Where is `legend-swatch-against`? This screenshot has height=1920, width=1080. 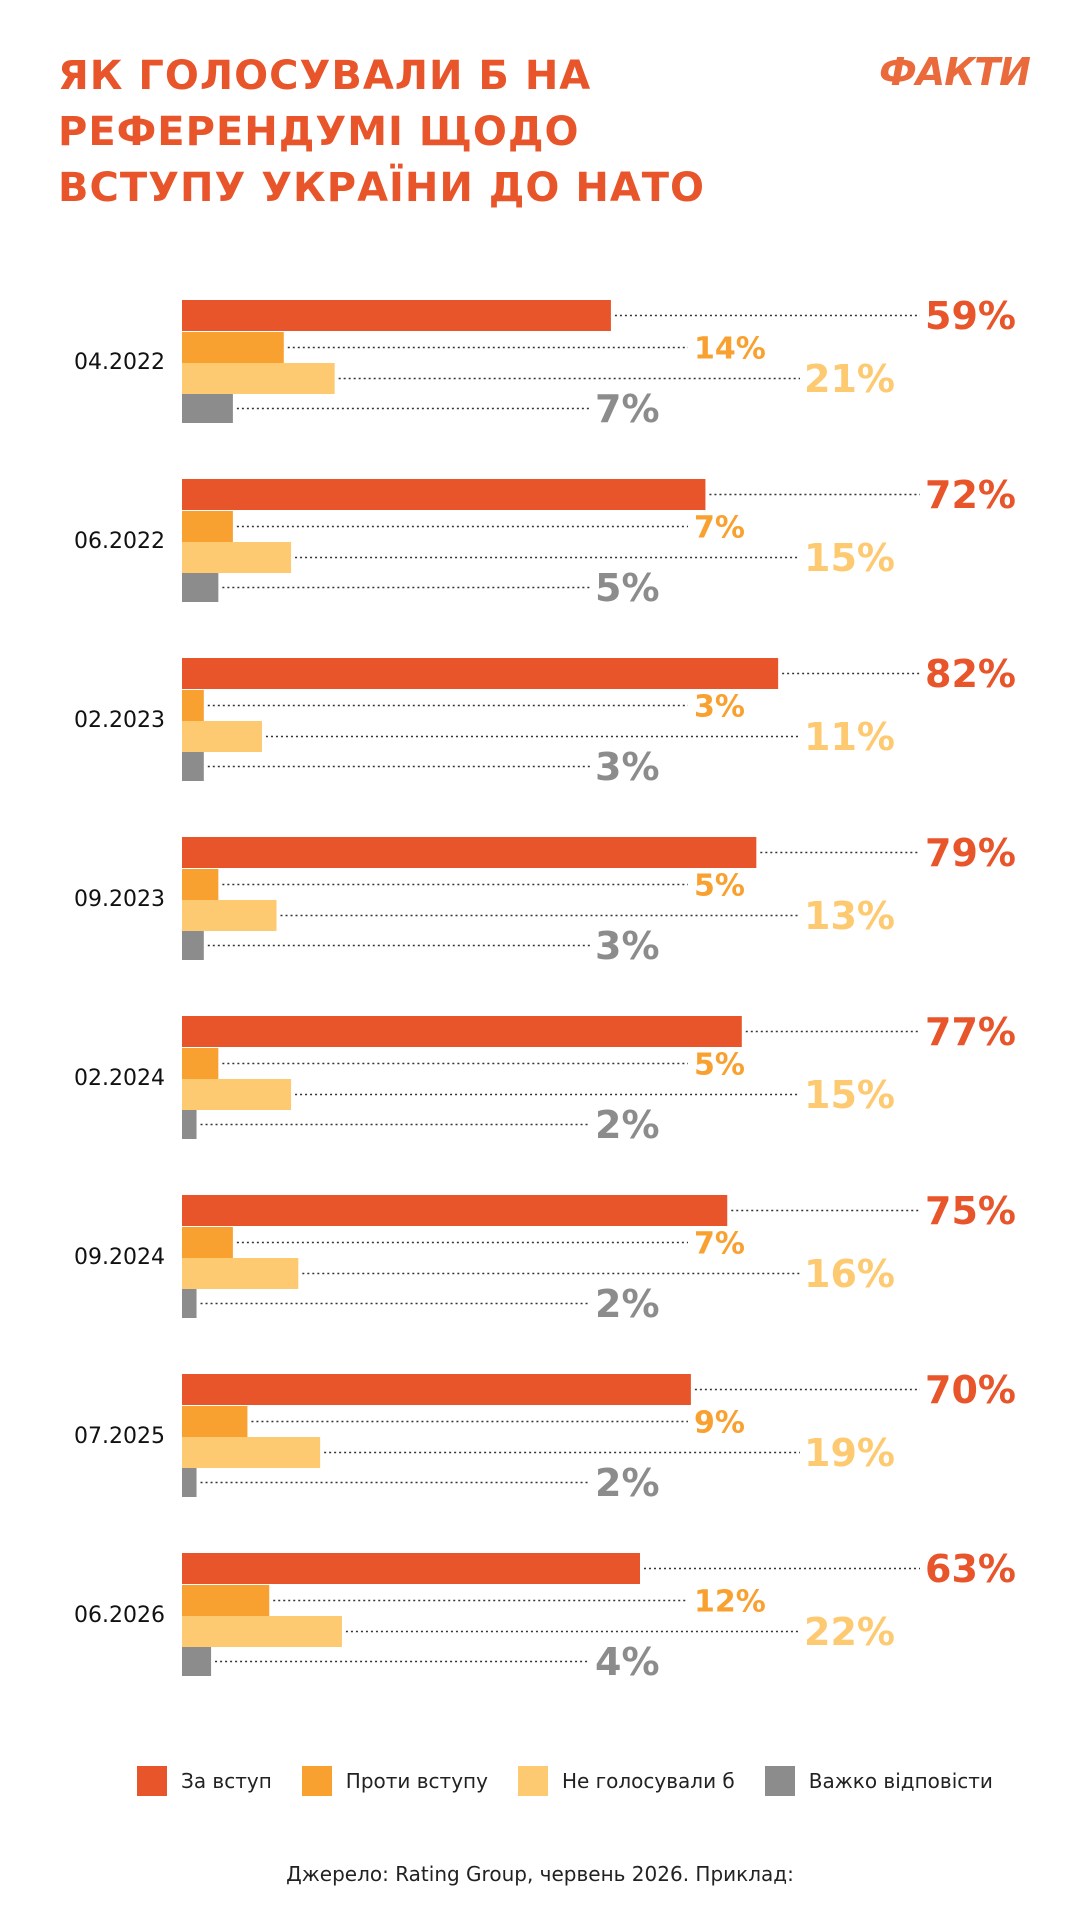 legend-swatch-against is located at coordinates (316, 1781).